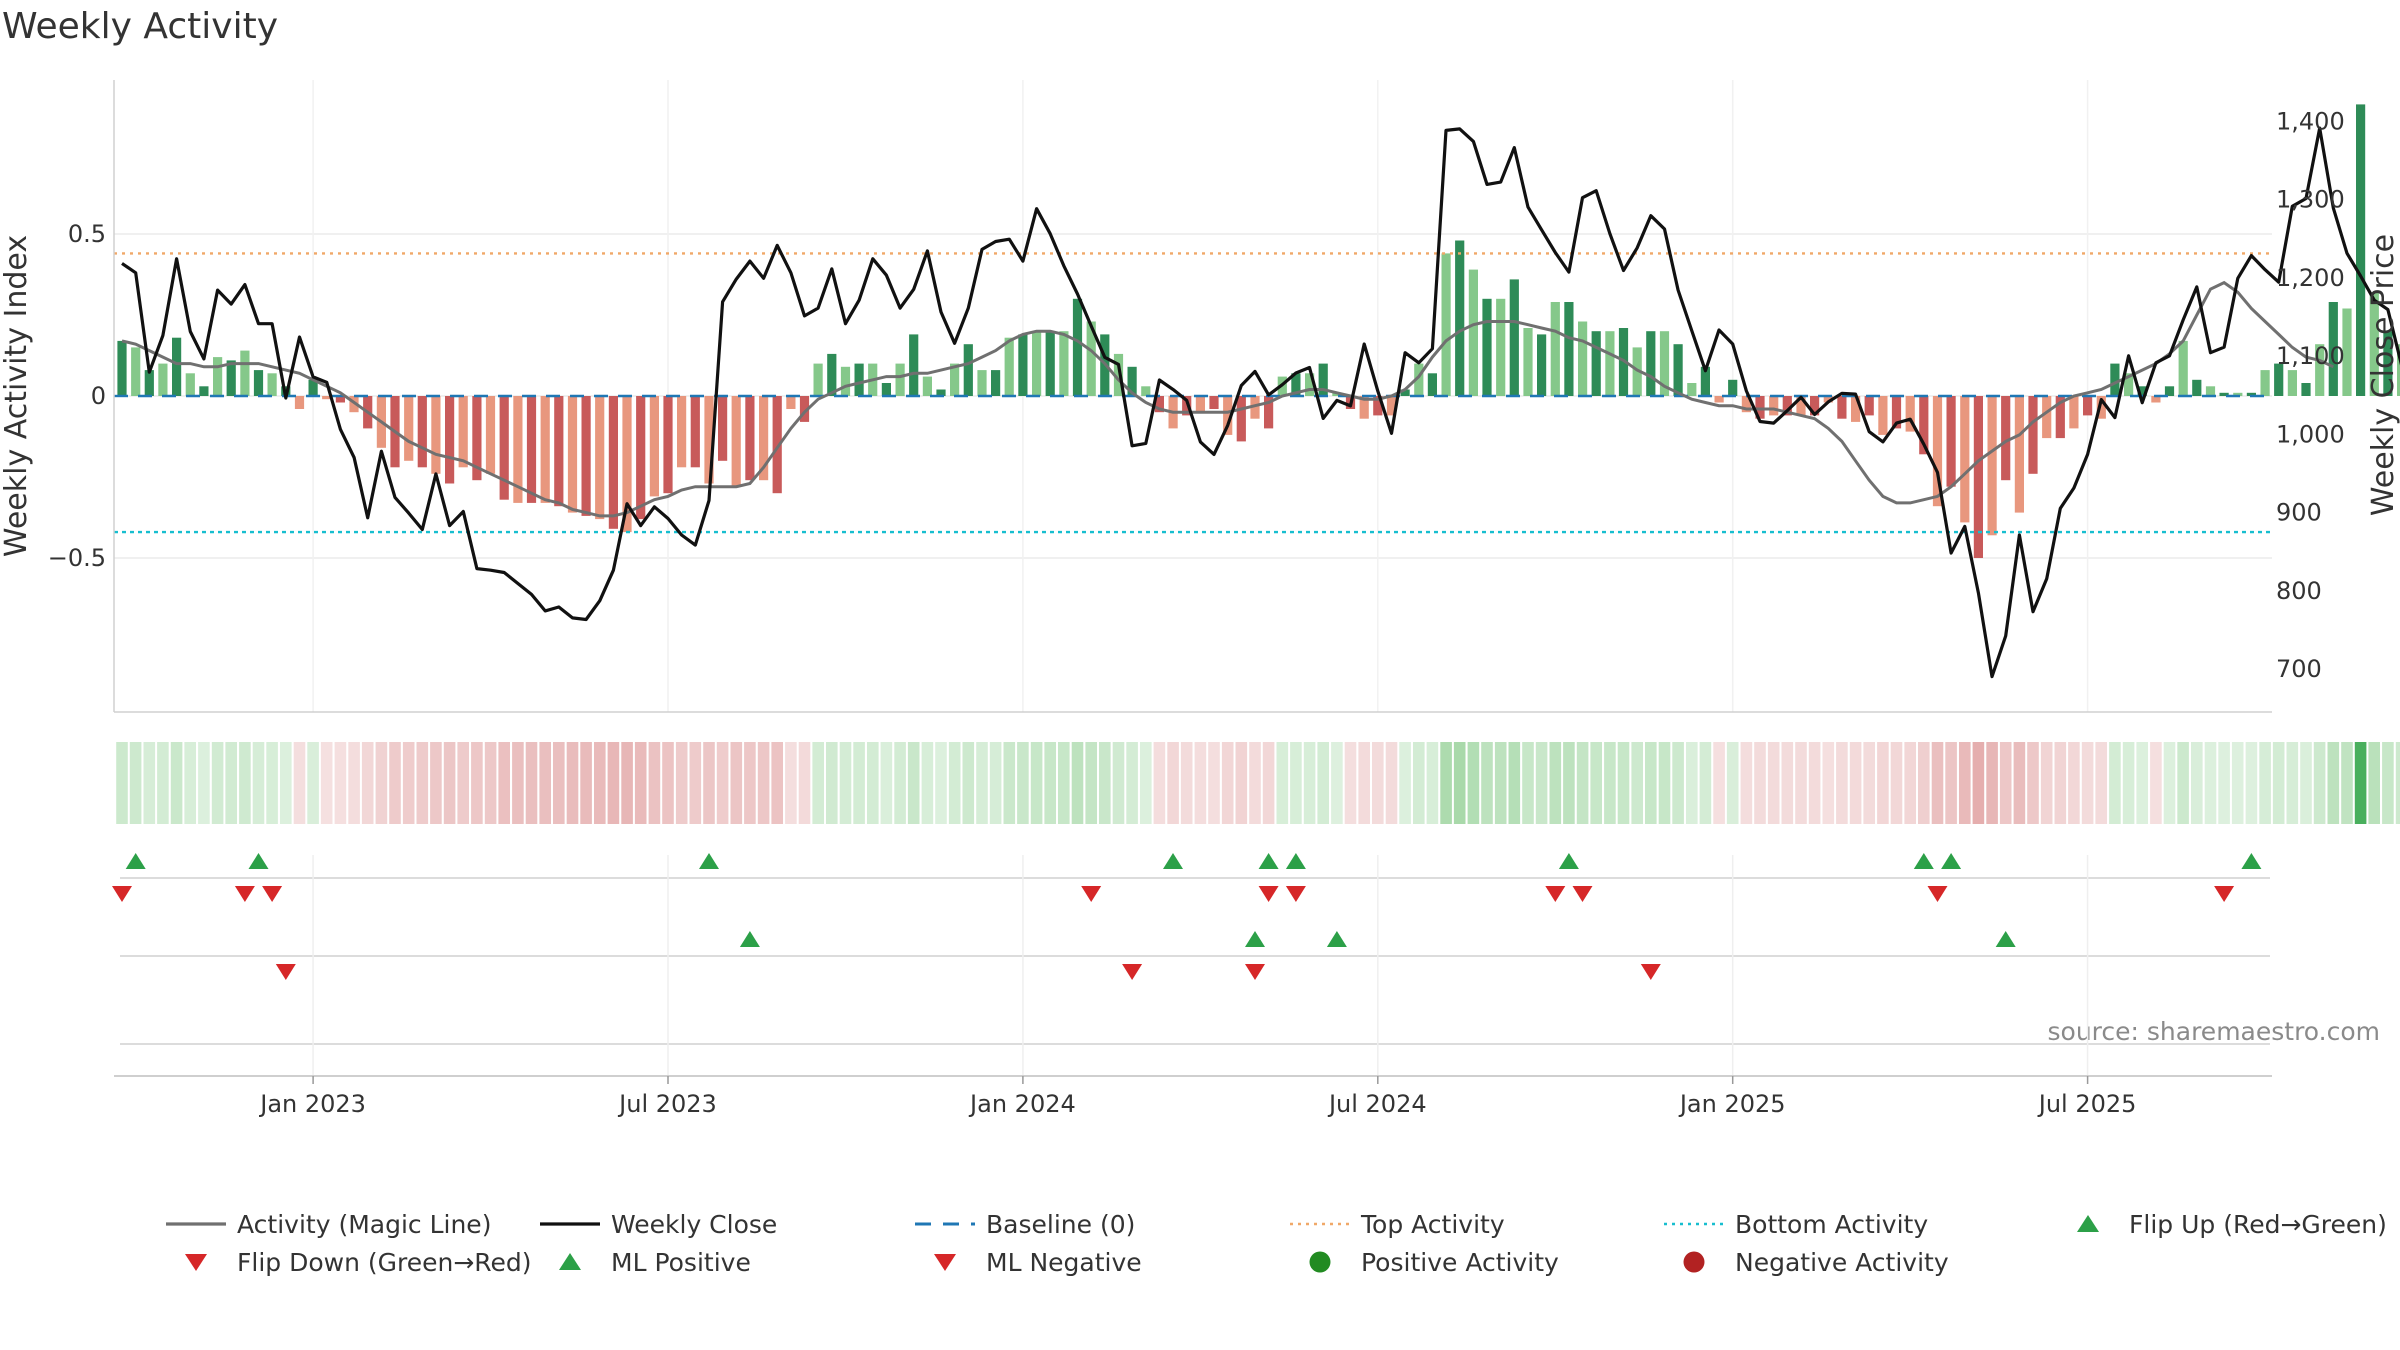  Describe the element at coordinates (749, 939) in the screenshot. I see `ml-positive-marker` at that location.